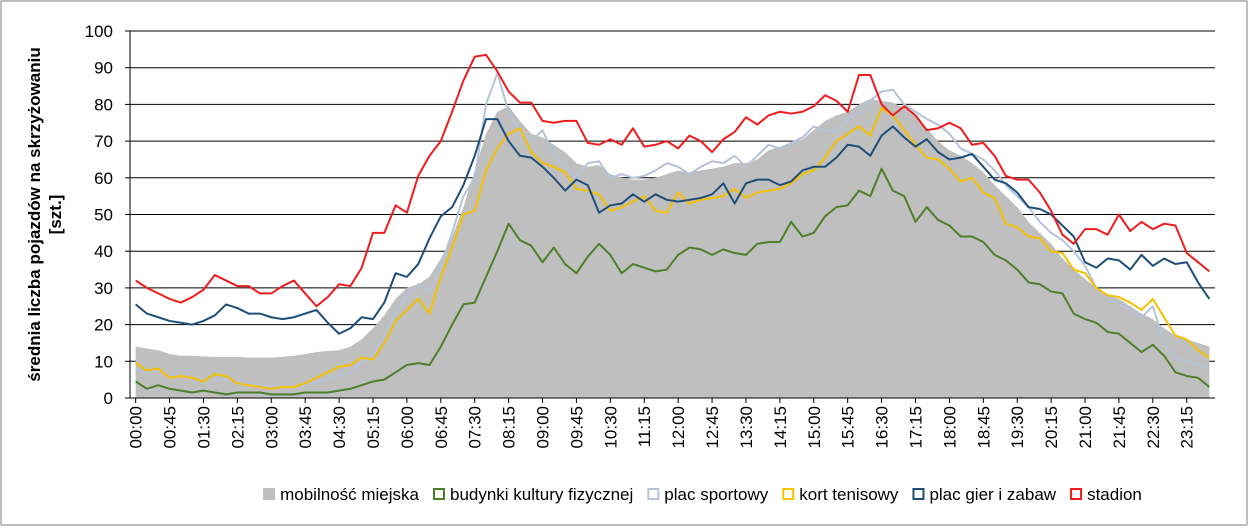 The height and width of the screenshot is (531, 1248). Describe the element at coordinates (34, 214) in the screenshot. I see `y-axis-label-line: średnia liczba pojazdów na skrzyżowaniu` at that location.